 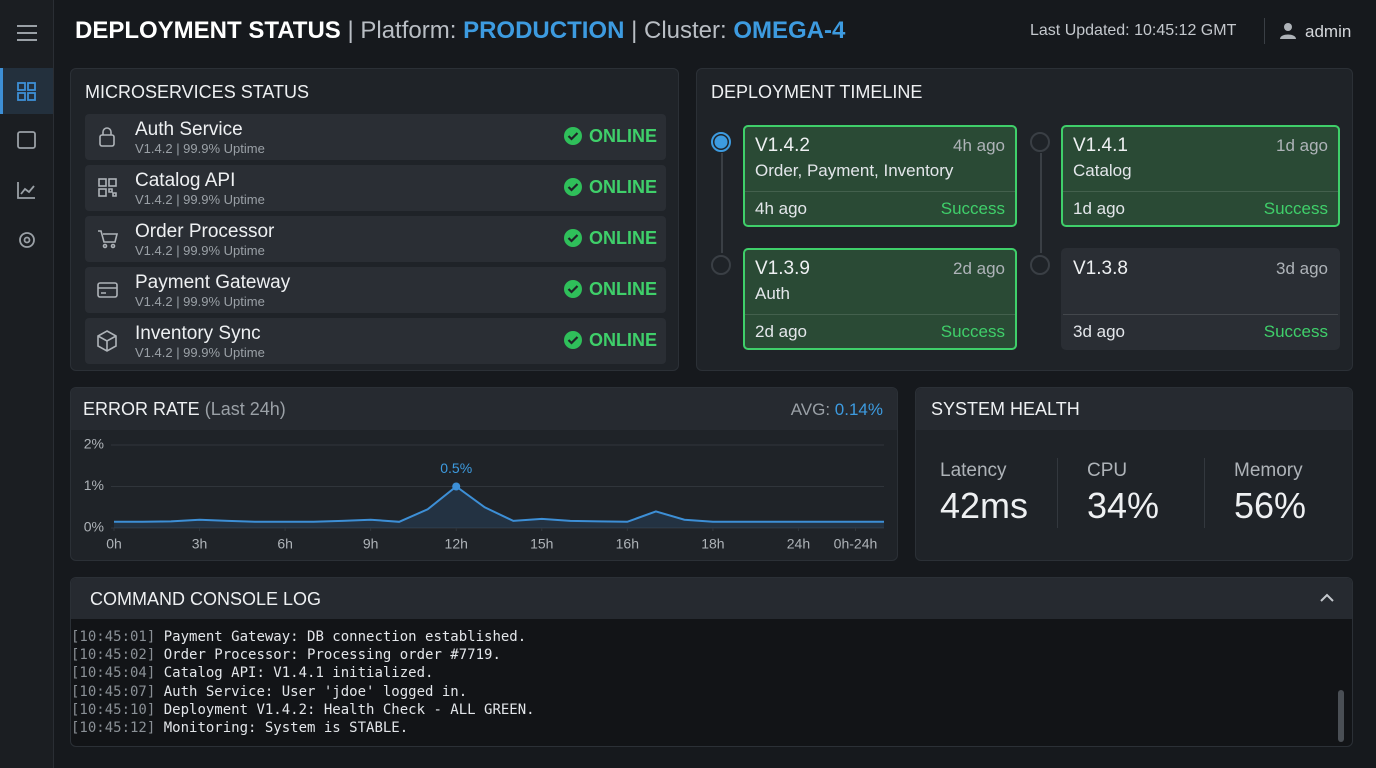 I want to click on service-row: Auth Service V1.4.2 | 99.9% Uptime ONLINE, so click(x=375, y=137).